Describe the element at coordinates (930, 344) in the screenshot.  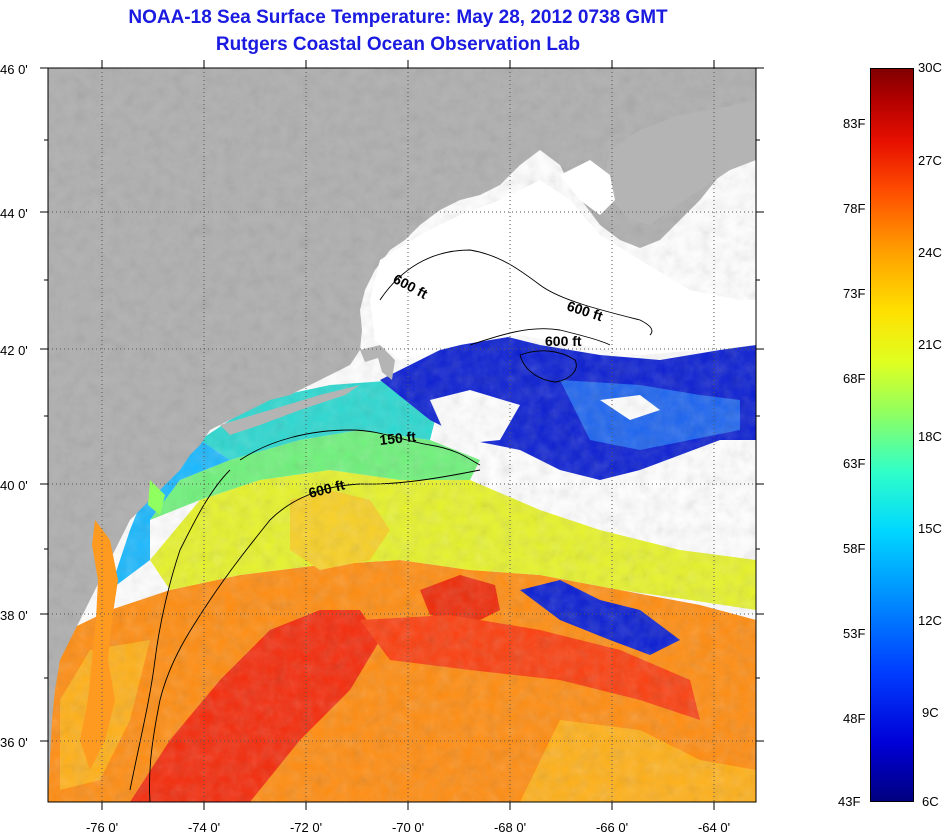
I see `colorbar-c-label: 21C` at that location.